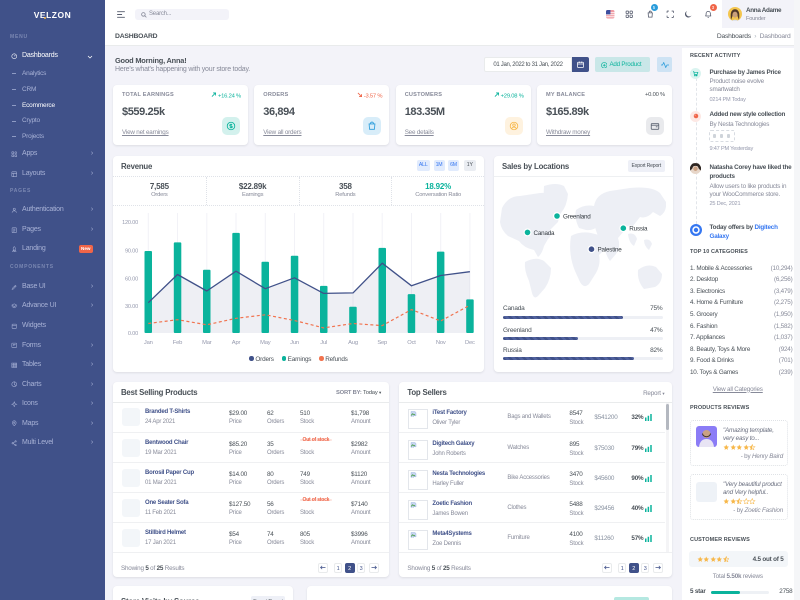  I want to click on svg-text: Greenland, so click(577, 217).